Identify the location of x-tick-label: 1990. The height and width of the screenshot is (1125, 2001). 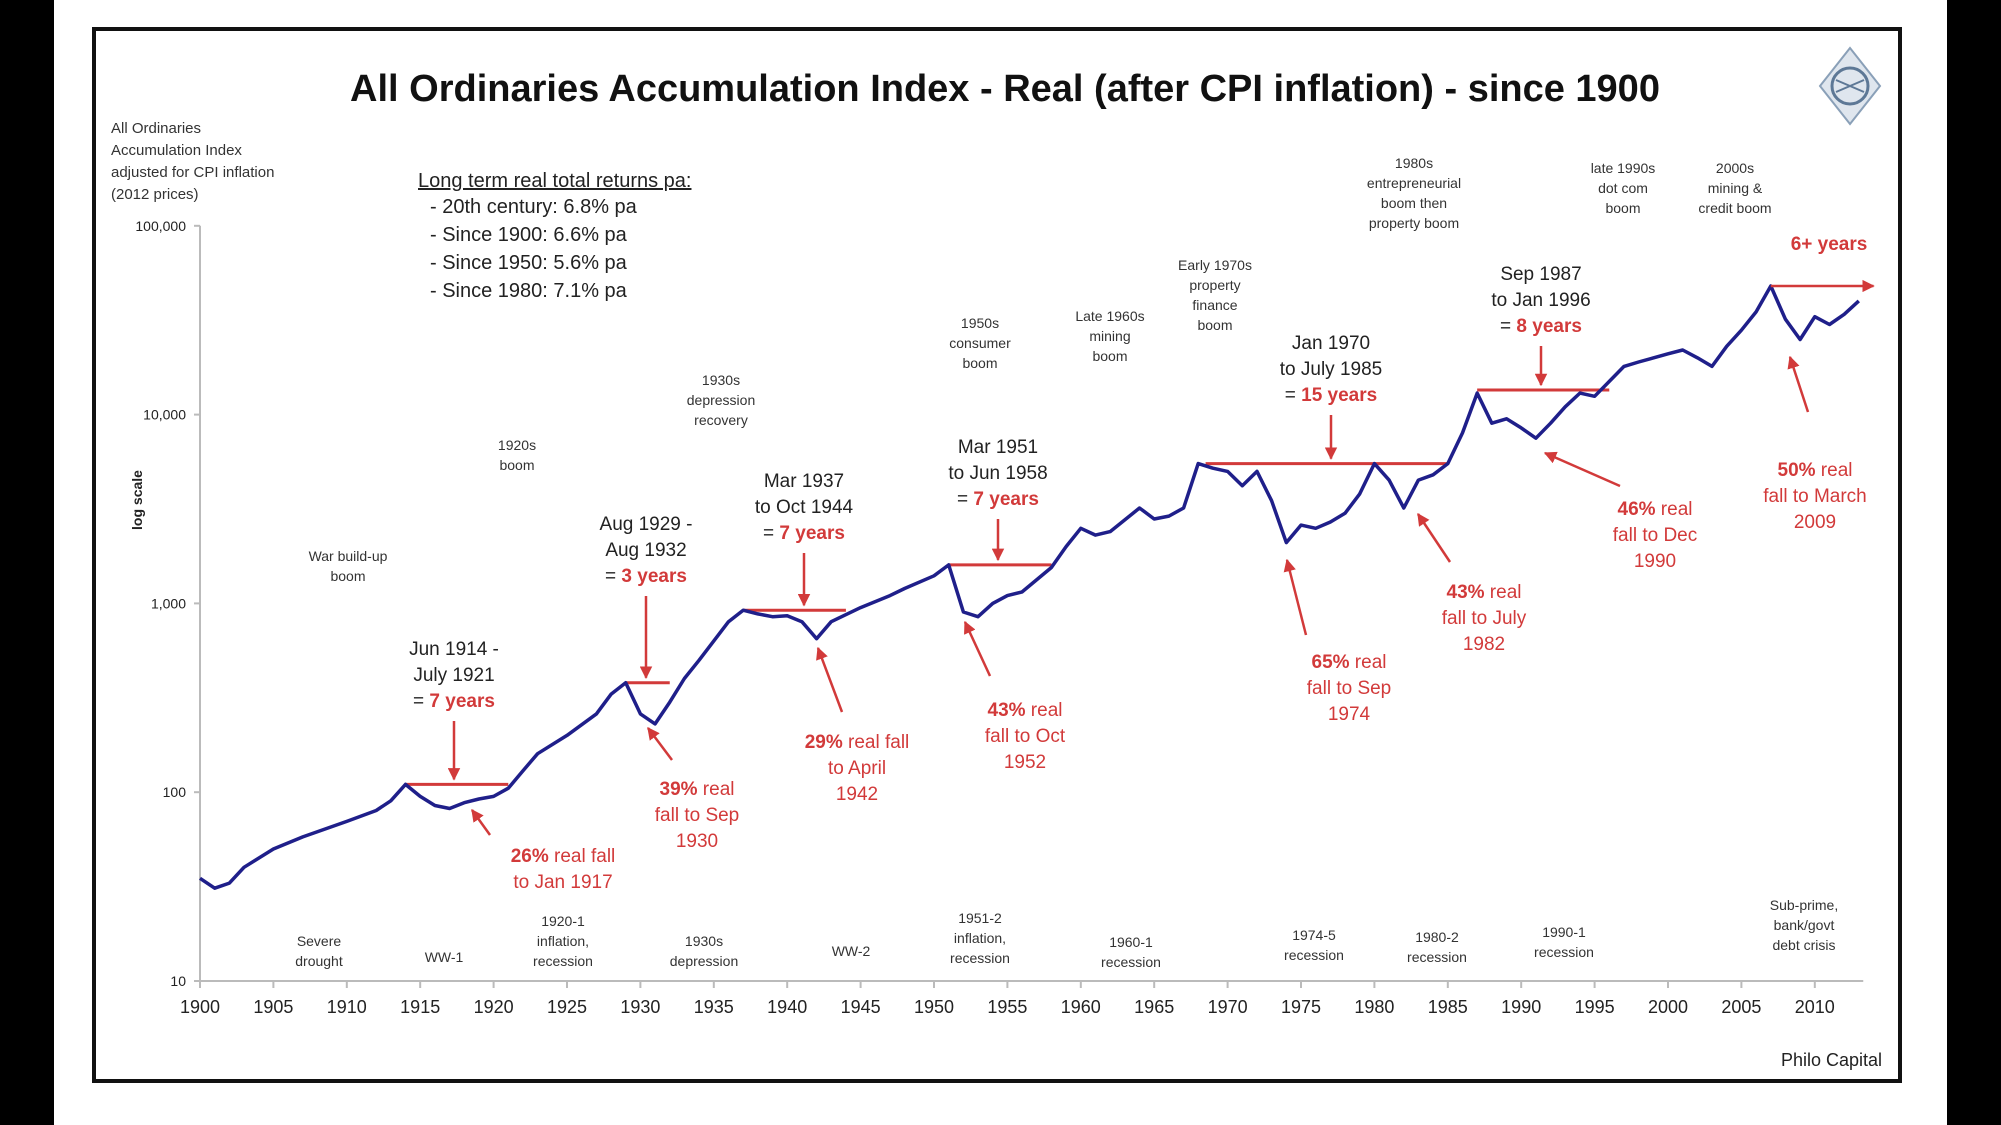
(1521, 1007).